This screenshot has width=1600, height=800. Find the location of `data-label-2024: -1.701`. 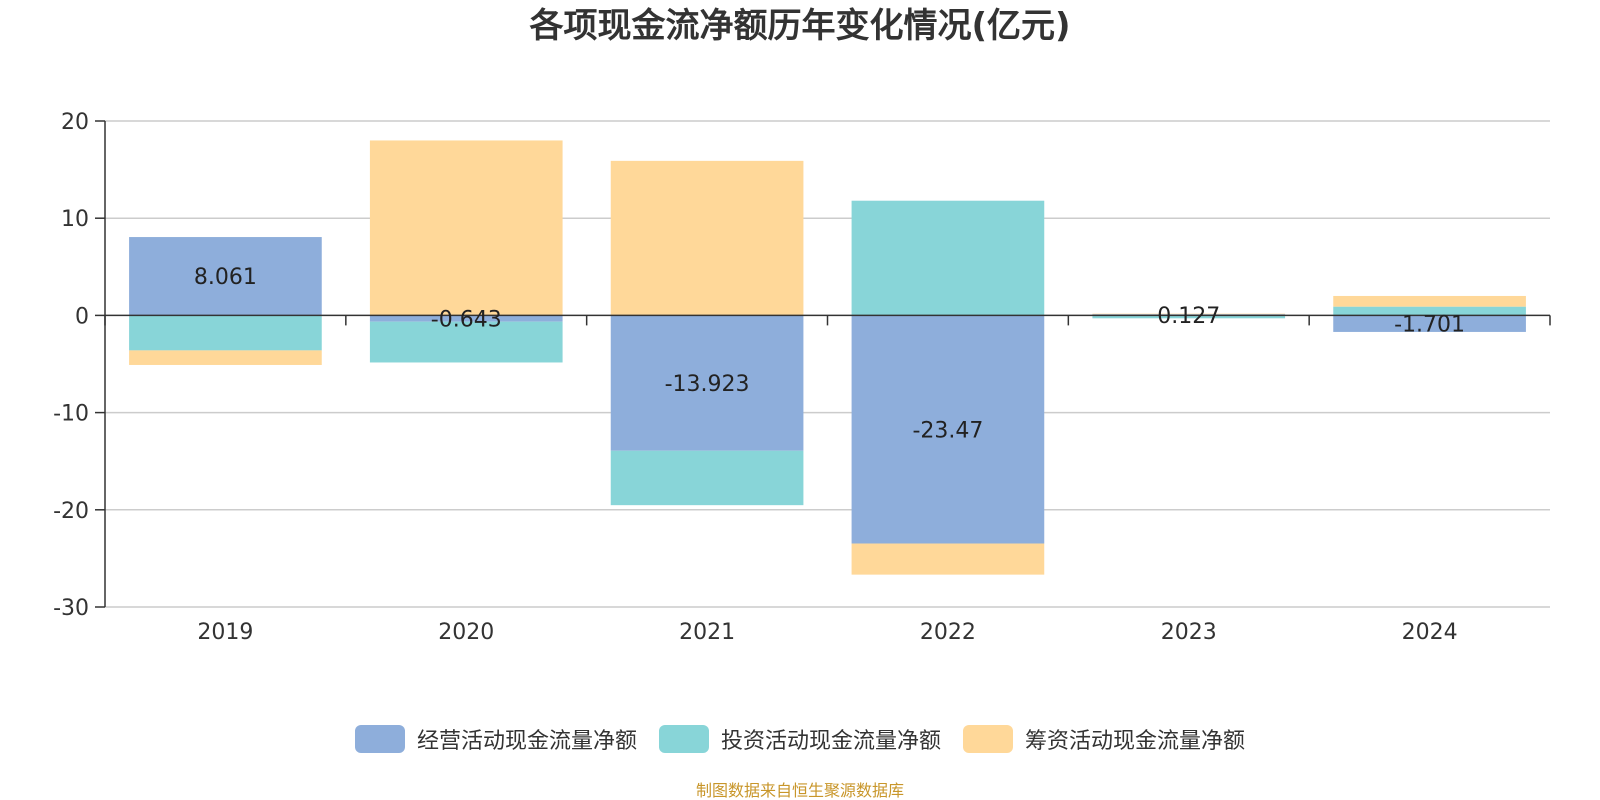

data-label-2024: -1.701 is located at coordinates (1429, 325).